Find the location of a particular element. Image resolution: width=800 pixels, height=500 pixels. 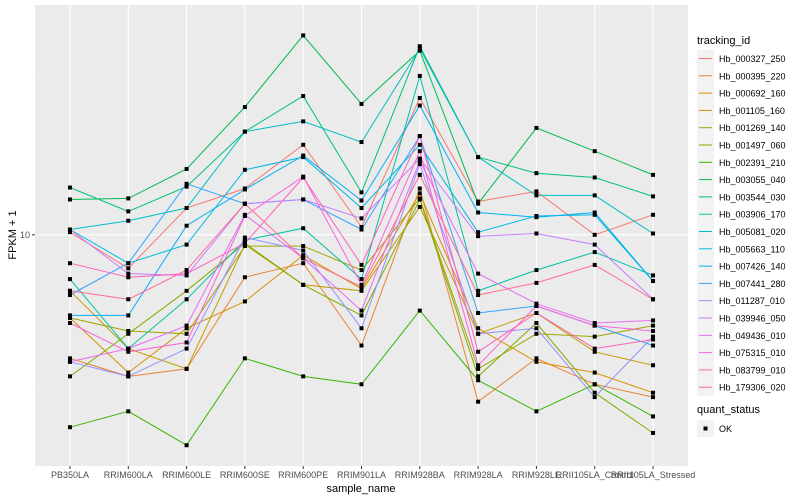

y-axis-title: FPKM + 1 is located at coordinates (13, 234).